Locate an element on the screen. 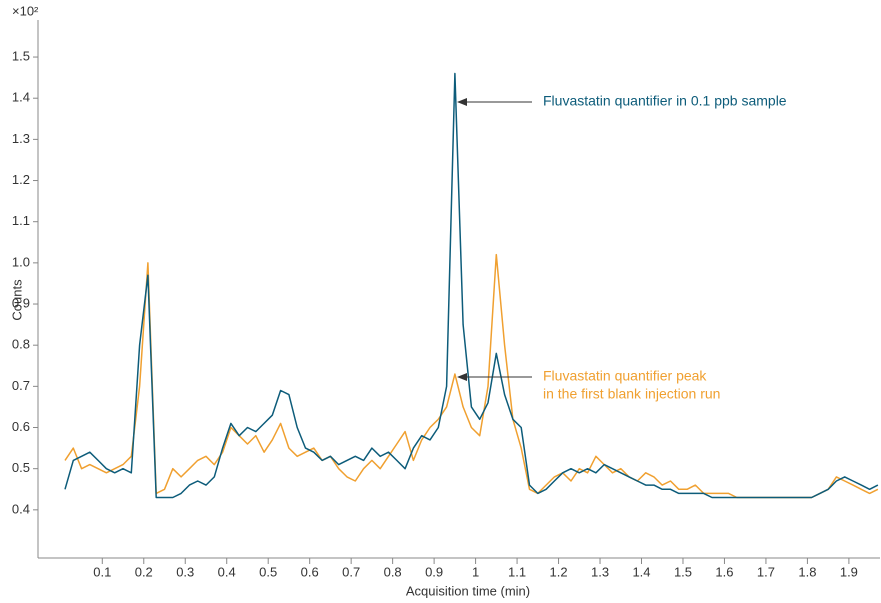 Image resolution: width=881 pixels, height=603 pixels. x-tick-label: 1.1 is located at coordinates (517, 571).